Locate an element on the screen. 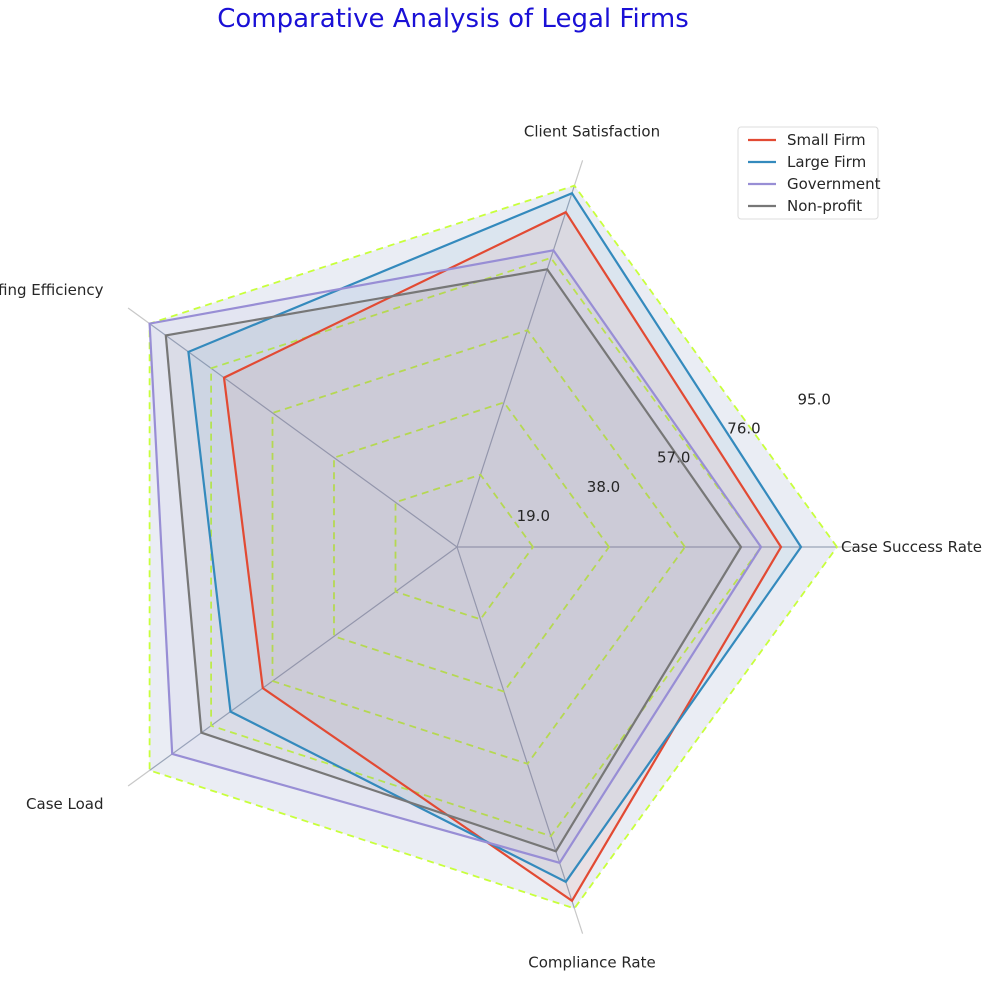 Image resolution: width=1000 pixels, height=1000 pixels. radial-tick-label: 38.0 is located at coordinates (603, 487).